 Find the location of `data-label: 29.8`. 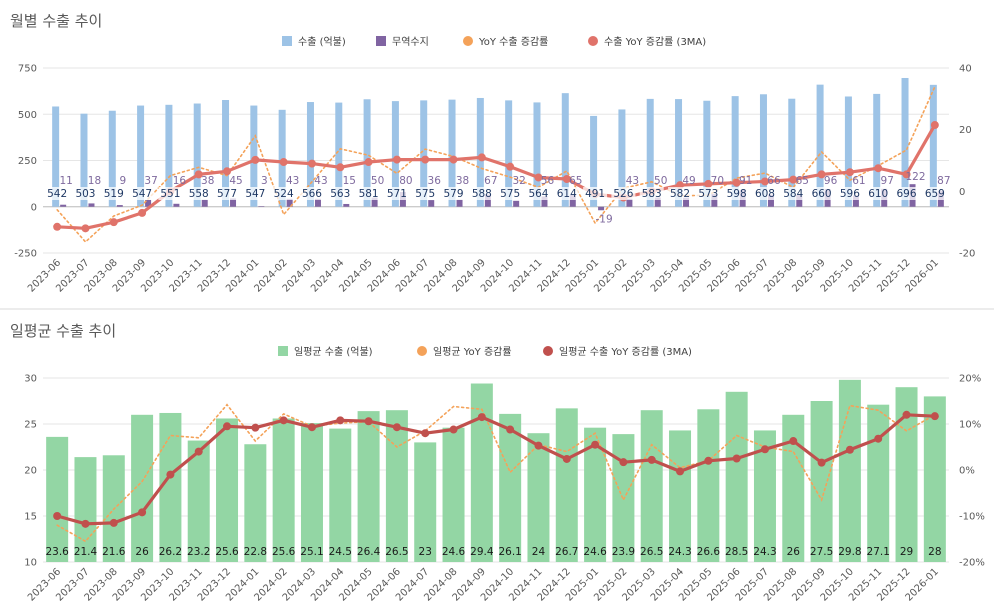

data-label: 29.8 is located at coordinates (849, 552).